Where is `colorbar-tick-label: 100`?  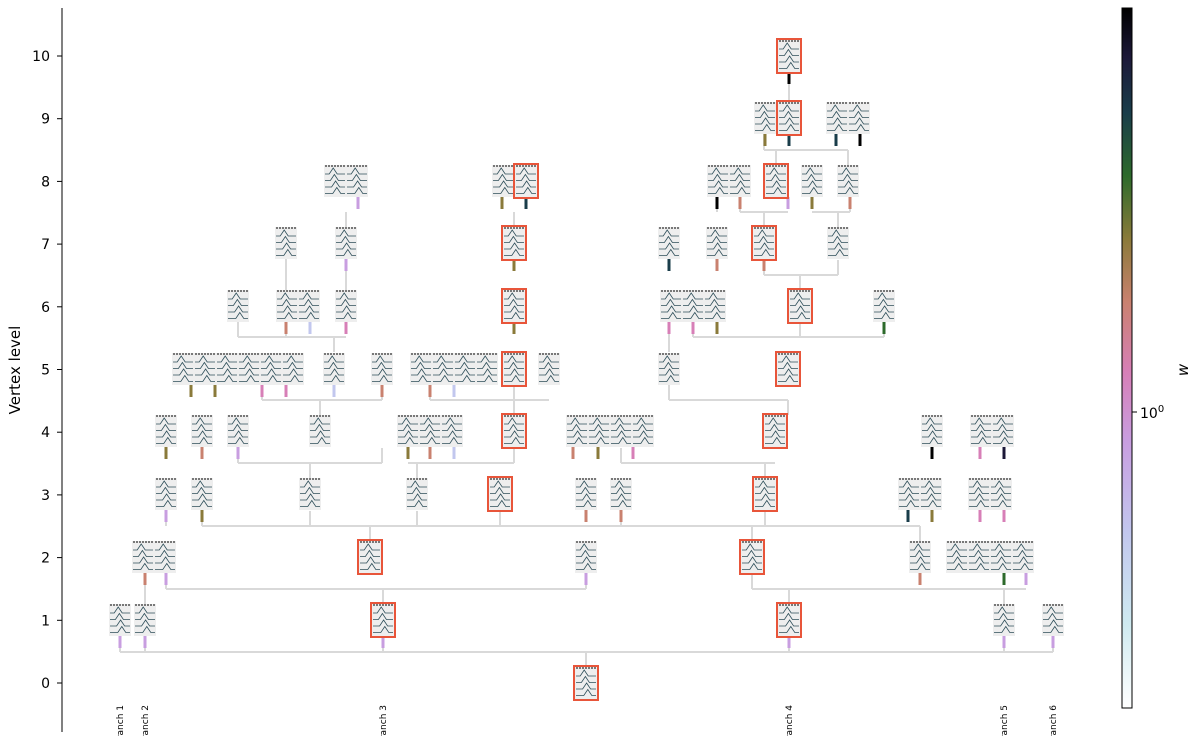
colorbar-tick-label: 100 is located at coordinates (1152, 413).